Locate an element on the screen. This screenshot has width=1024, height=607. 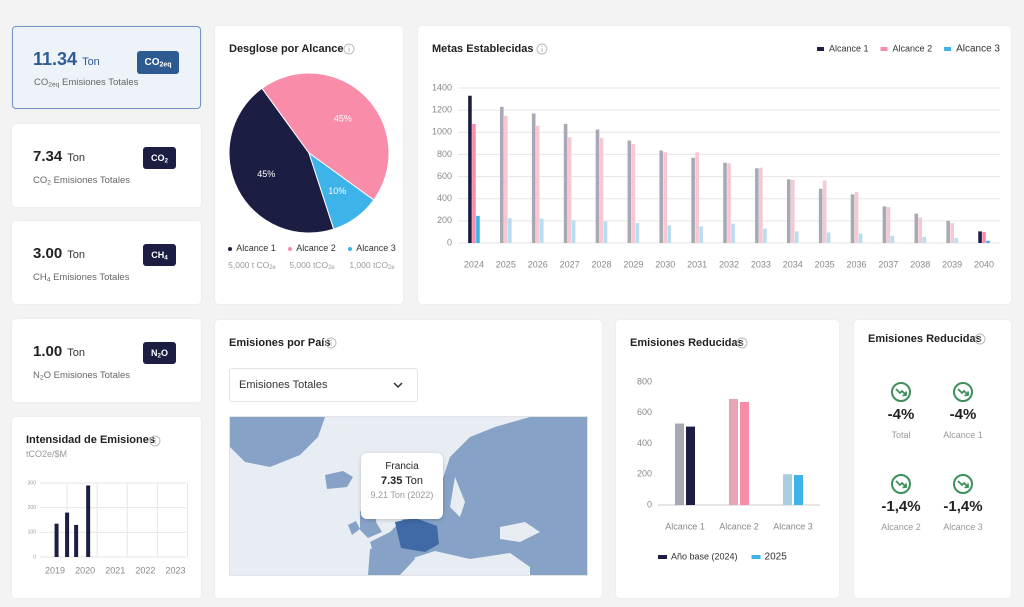
legend-entry: Alcance 1 is located at coordinates (252, 248).